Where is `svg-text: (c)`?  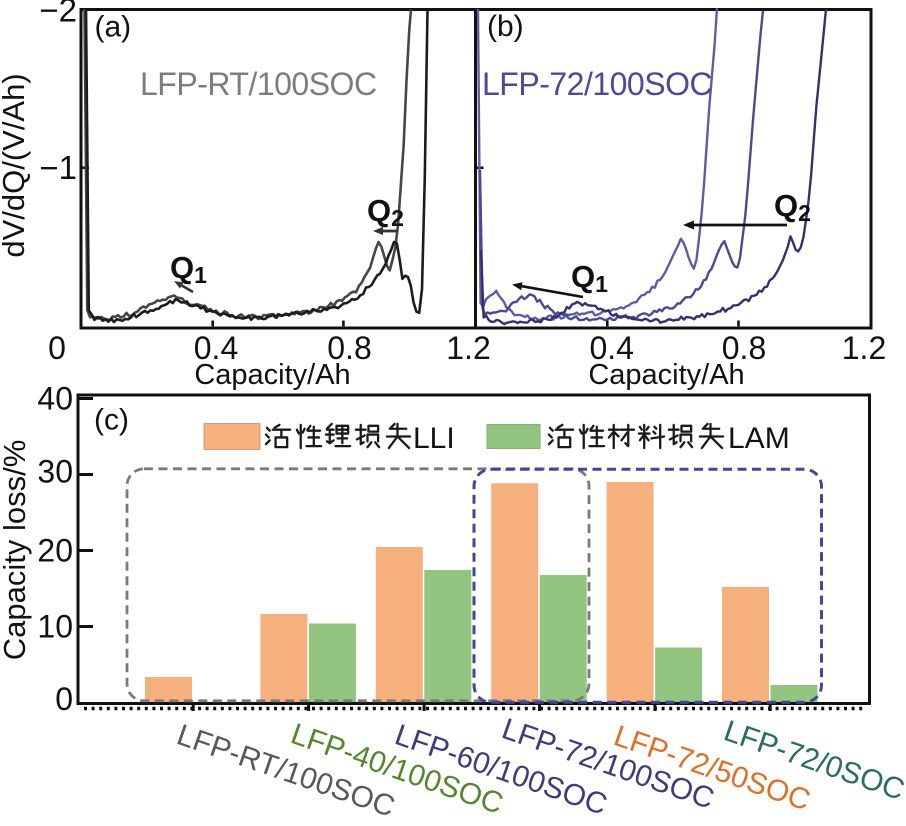 svg-text: (c) is located at coordinates (111, 420).